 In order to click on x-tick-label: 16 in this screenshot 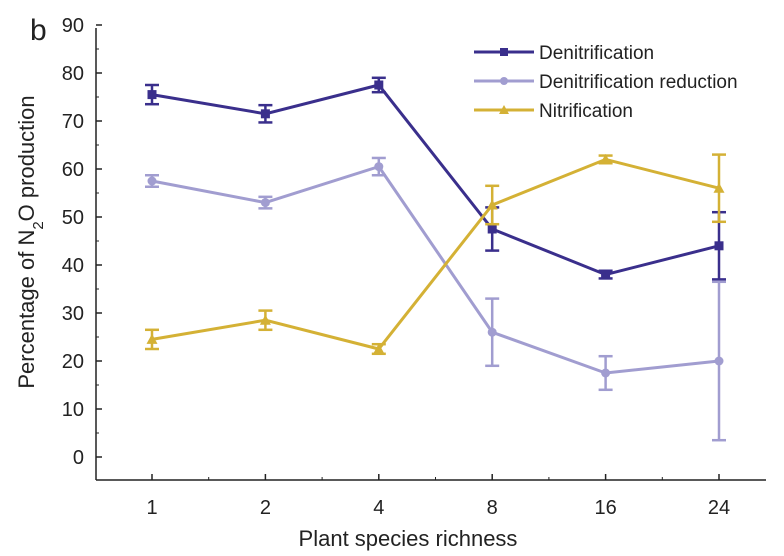, I will do `click(605, 508)`.